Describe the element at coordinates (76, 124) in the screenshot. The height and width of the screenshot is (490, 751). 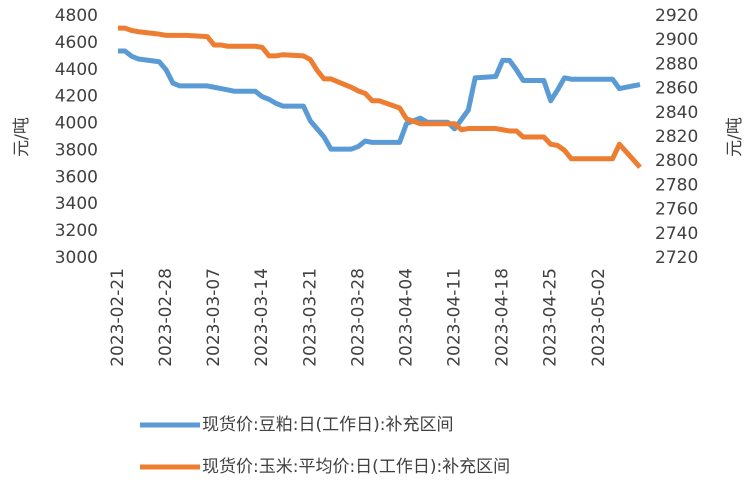
I see `y-tick-label: 4000` at that location.